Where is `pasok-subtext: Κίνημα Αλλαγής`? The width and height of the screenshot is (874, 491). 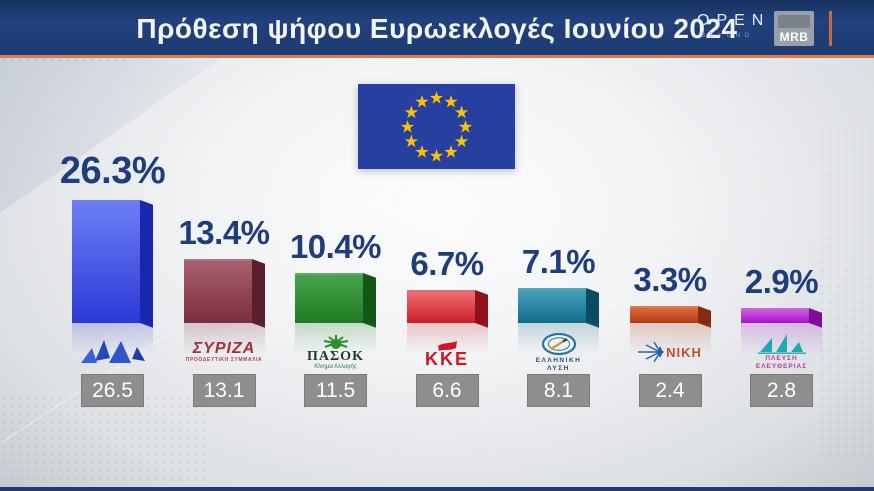
pasok-subtext: Κίνημα Αλλαγής is located at coordinates (335, 366).